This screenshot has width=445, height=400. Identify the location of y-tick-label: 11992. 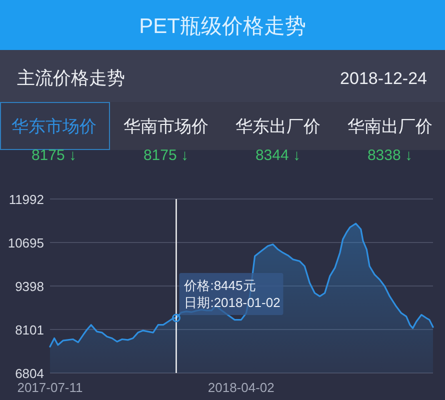
(26, 199).